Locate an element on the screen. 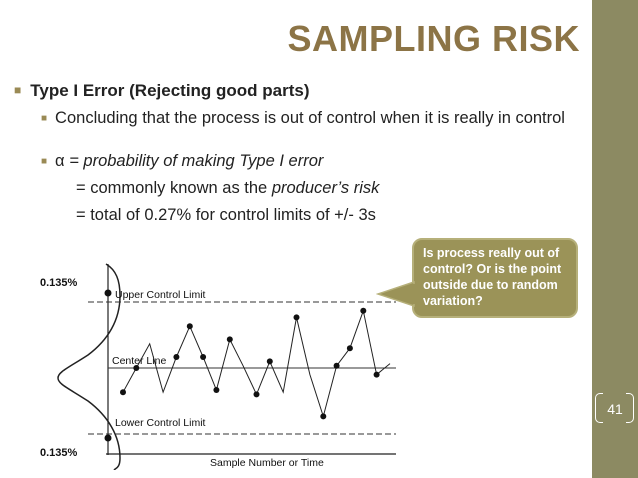  callout-pointer is located at coordinates (396, 294).